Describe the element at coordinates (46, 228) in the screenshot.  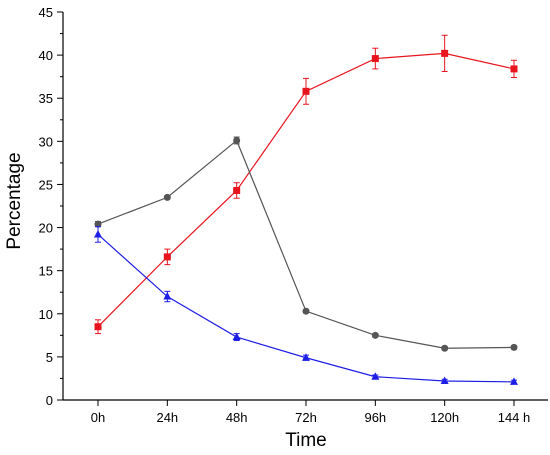
I see `y-tick-label: 20` at that location.